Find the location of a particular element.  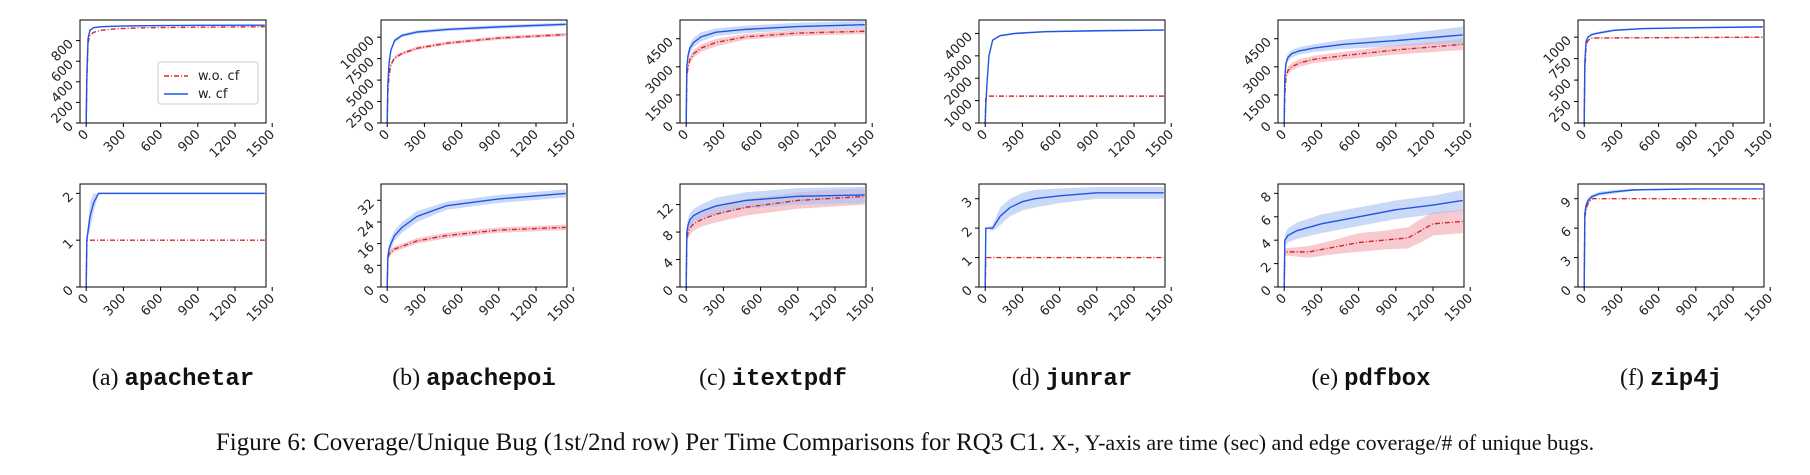

y-tick-label: 4500 is located at coordinates (660, 52).